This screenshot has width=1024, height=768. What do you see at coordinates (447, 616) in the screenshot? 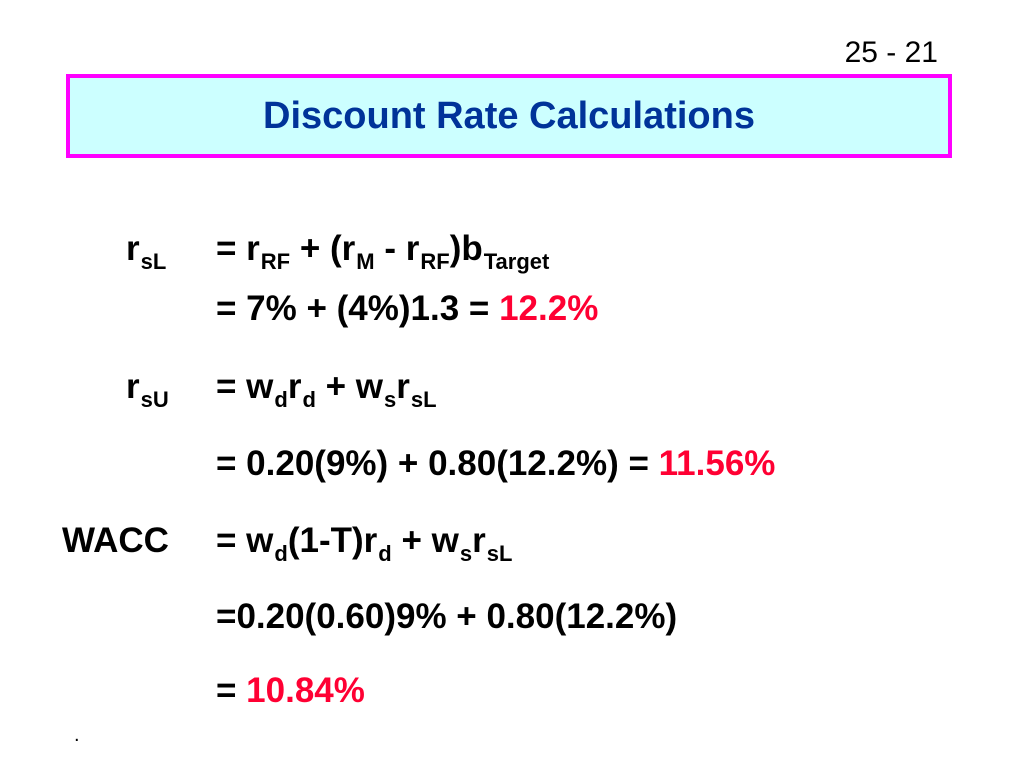
I see `wacc-calculation: =0.20(0.60)9% + 0.80(12.2%)` at bounding box center [447, 616].